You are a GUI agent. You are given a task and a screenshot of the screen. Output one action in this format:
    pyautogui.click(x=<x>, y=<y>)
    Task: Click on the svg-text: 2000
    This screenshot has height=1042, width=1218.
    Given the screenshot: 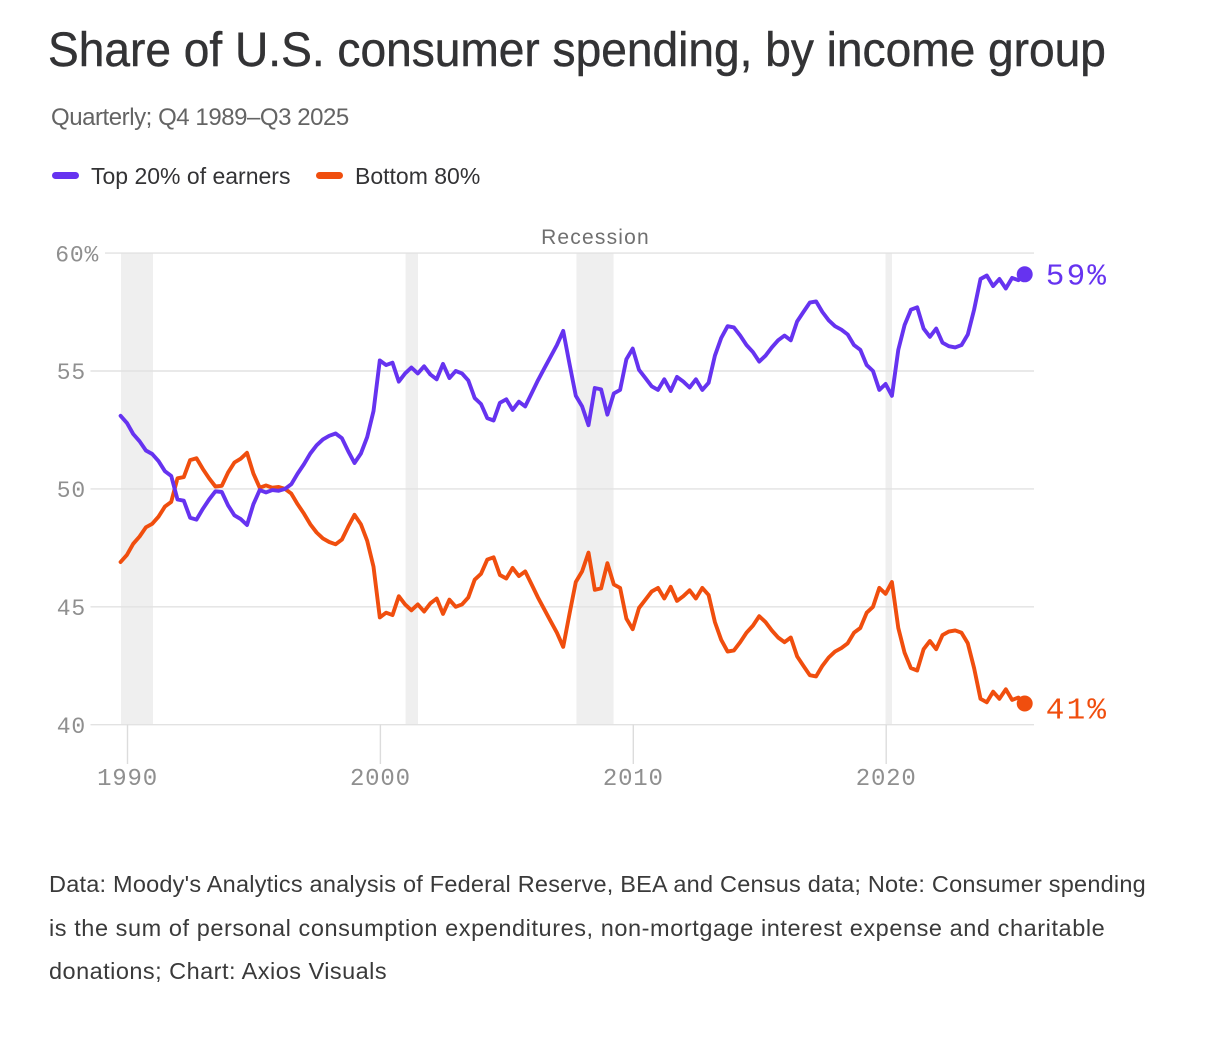 What is the action you would take?
    pyautogui.click(x=380, y=779)
    